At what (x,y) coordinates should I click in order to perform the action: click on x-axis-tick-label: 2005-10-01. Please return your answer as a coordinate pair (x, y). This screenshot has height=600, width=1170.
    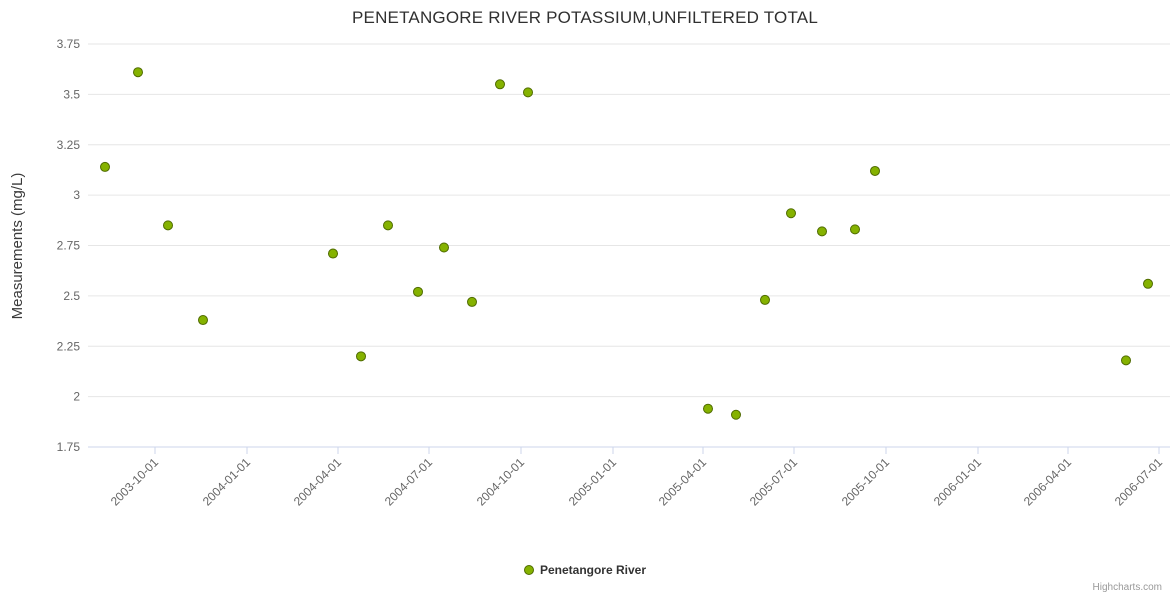
    Looking at the image, I should click on (866, 482).